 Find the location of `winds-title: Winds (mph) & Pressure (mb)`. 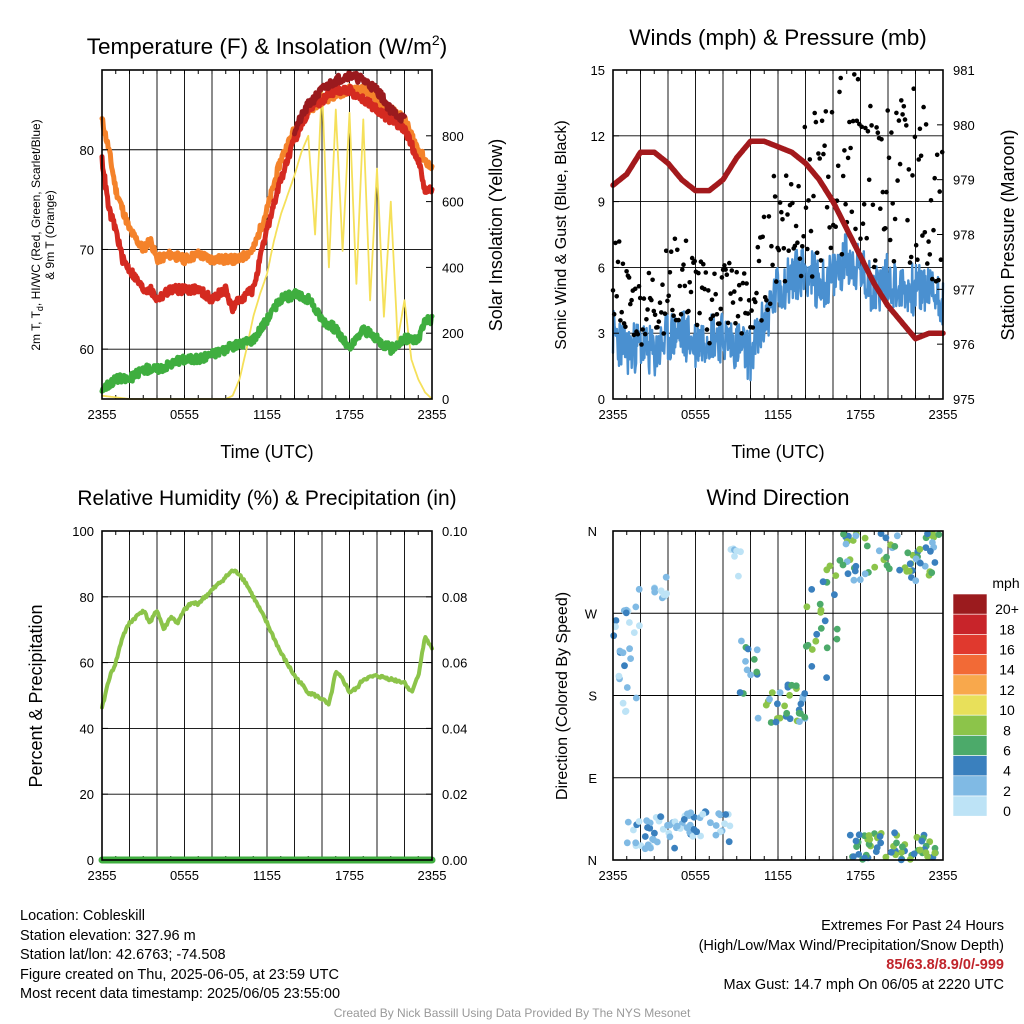

winds-title: Winds (mph) & Pressure (mb) is located at coordinates (778, 37).